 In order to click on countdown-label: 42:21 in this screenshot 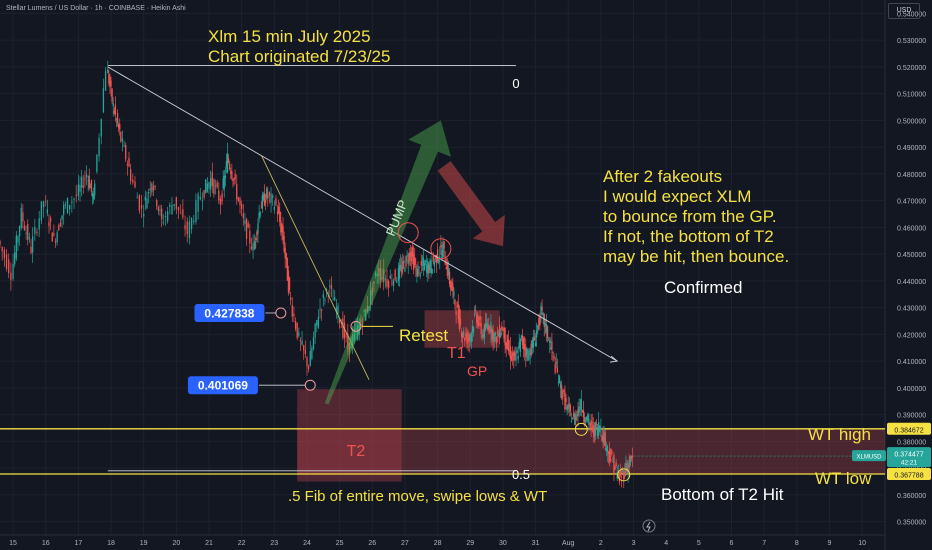, I will do `click(909, 463)`.